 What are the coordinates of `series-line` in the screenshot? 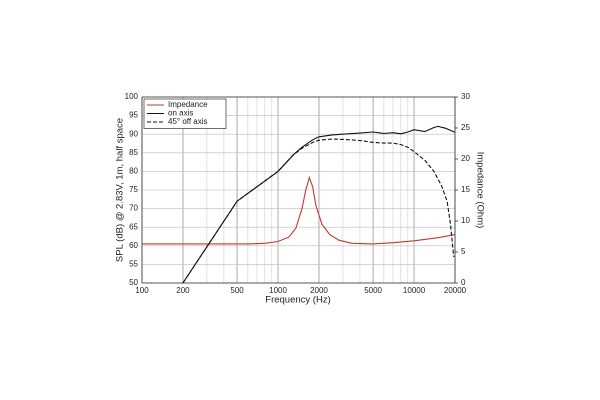 It's located at (298, 210).